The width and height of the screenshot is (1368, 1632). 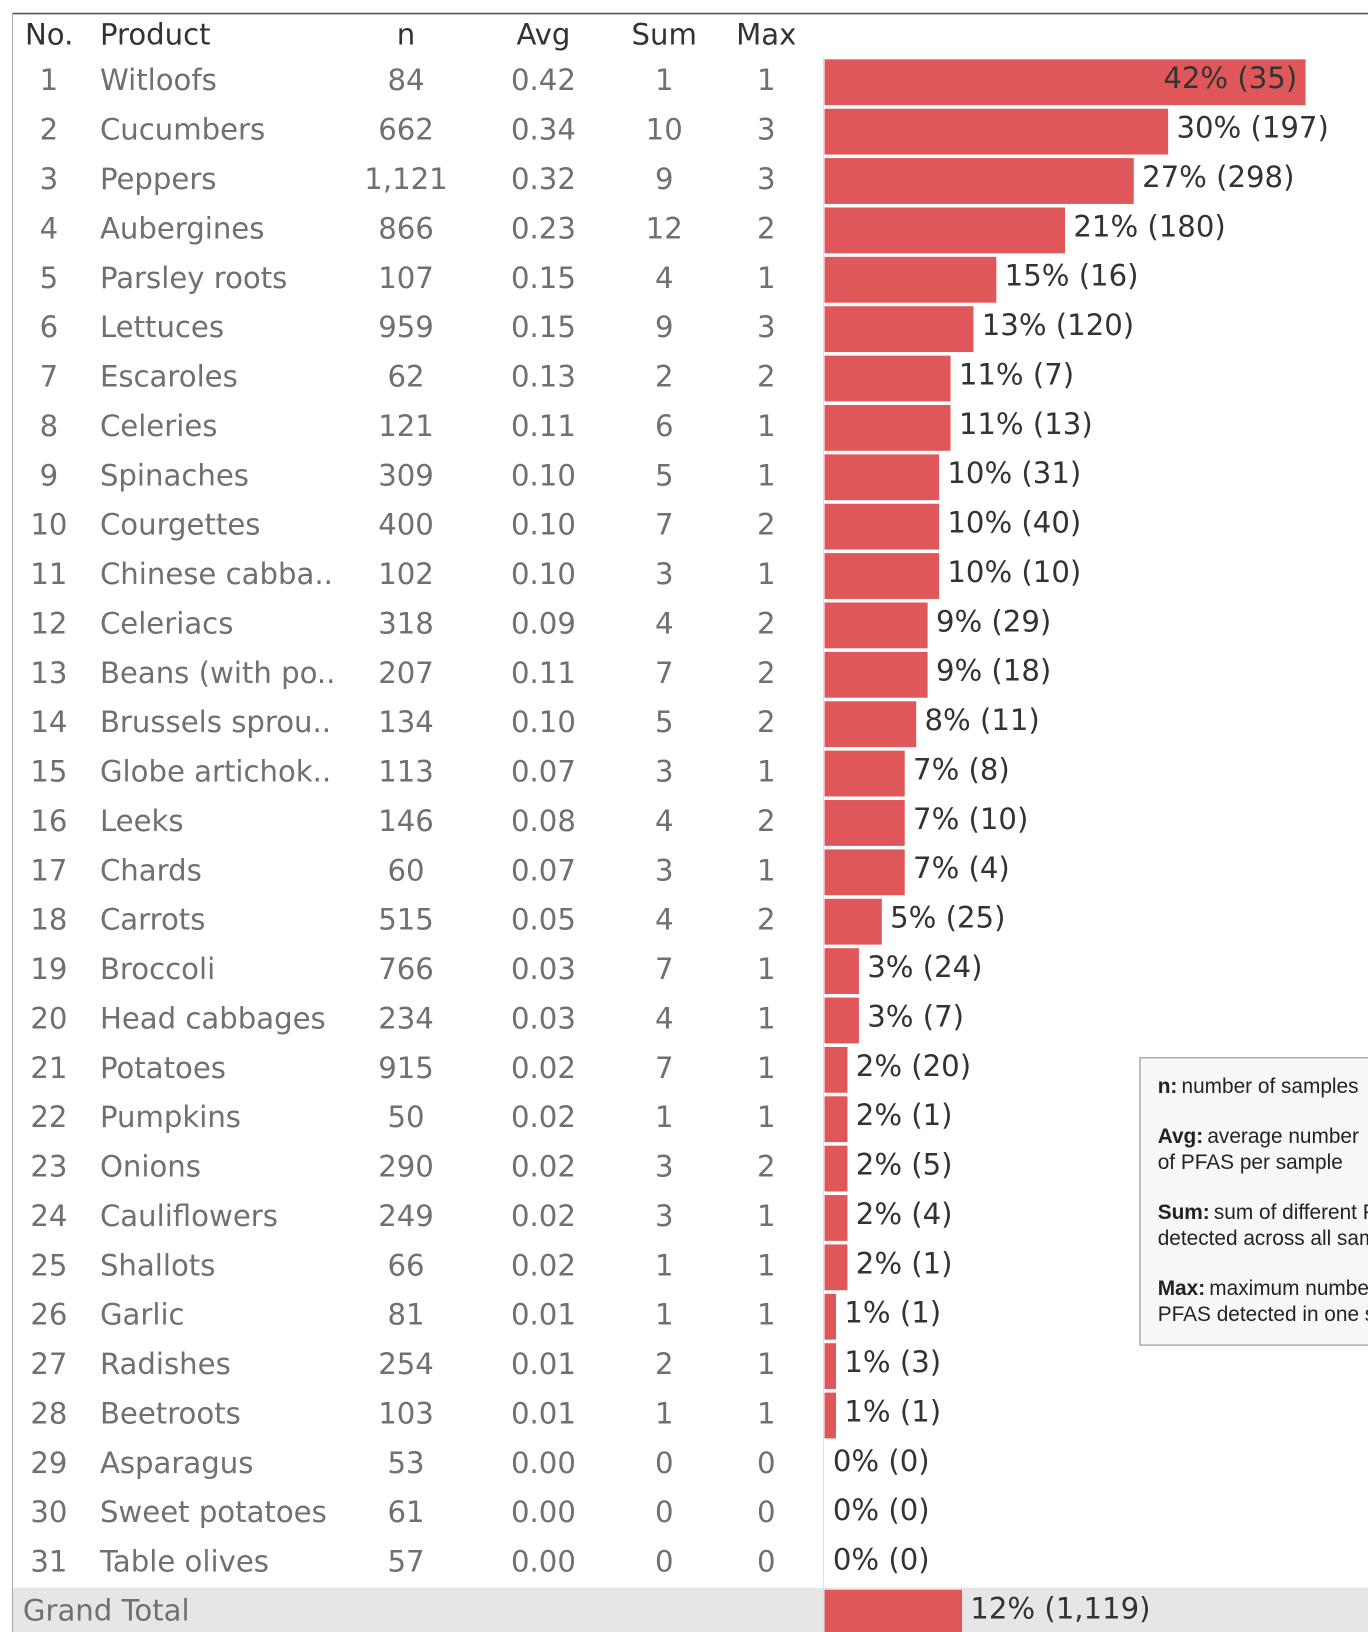 I want to click on bar-label: 10% (40), so click(x=1014, y=523).